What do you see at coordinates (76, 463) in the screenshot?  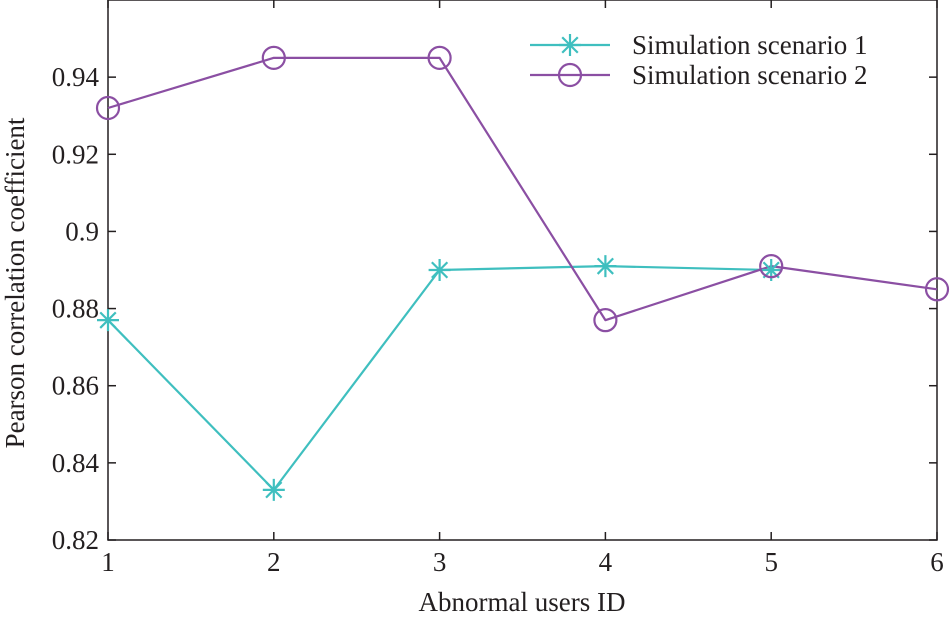 I see `y-tick-label: 0.84` at bounding box center [76, 463].